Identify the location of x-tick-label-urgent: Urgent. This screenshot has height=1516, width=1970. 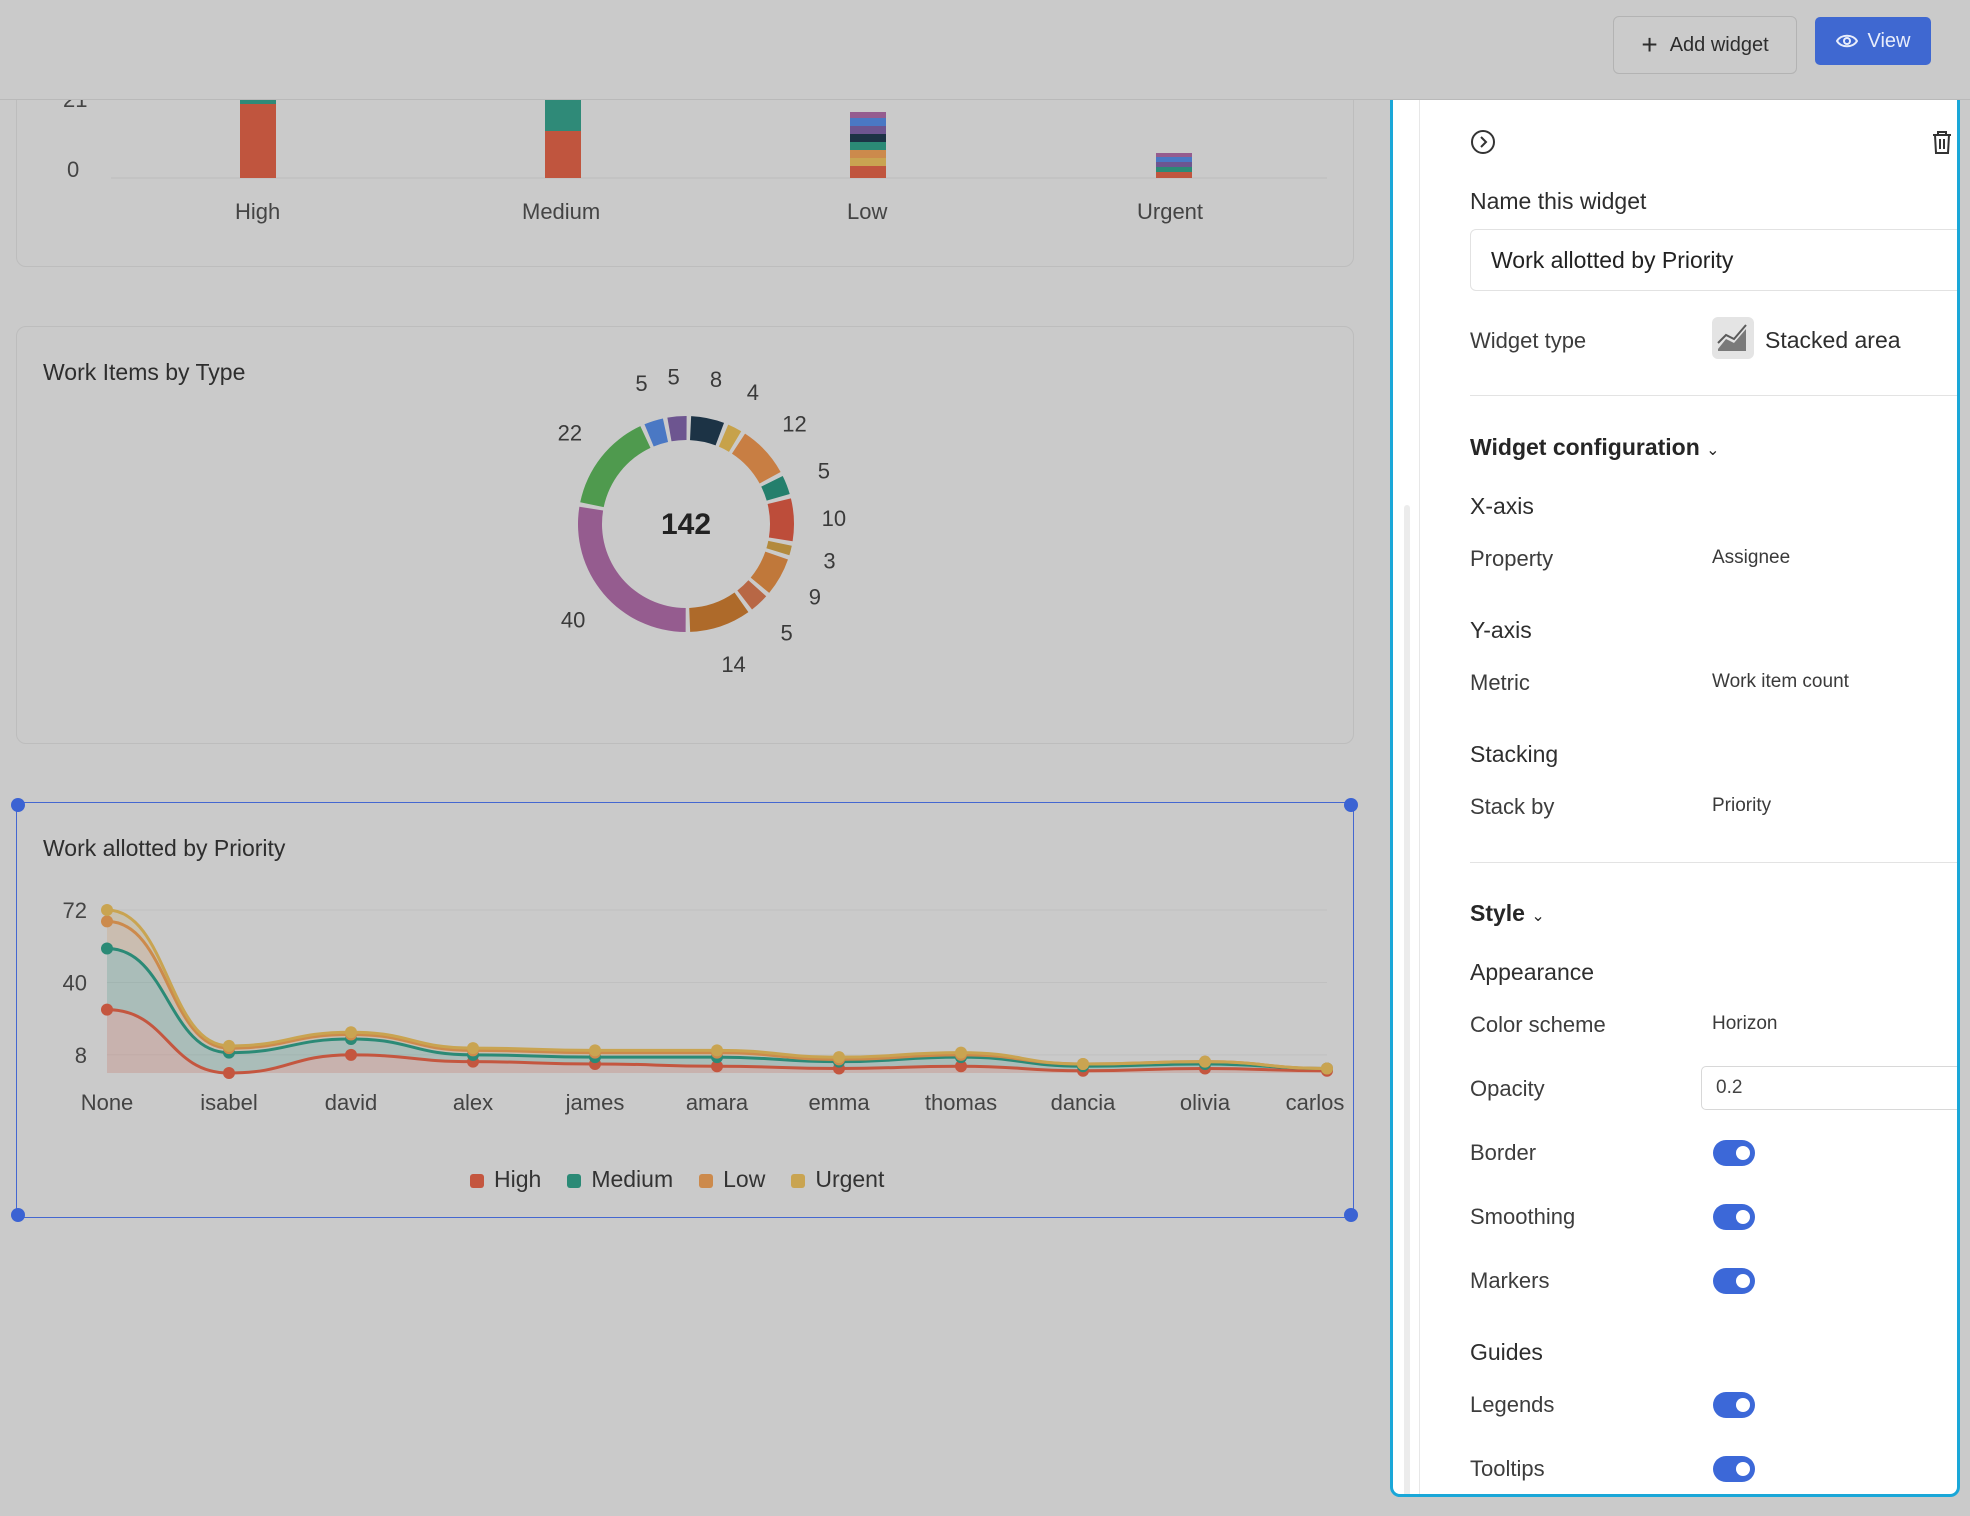
(1170, 211).